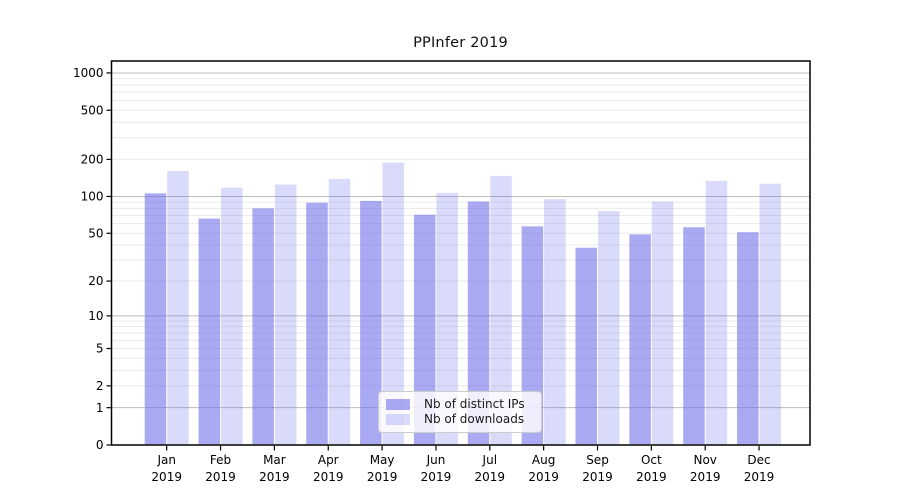 The height and width of the screenshot is (500, 900). I want to click on y-tick-label: 200, so click(92, 160).